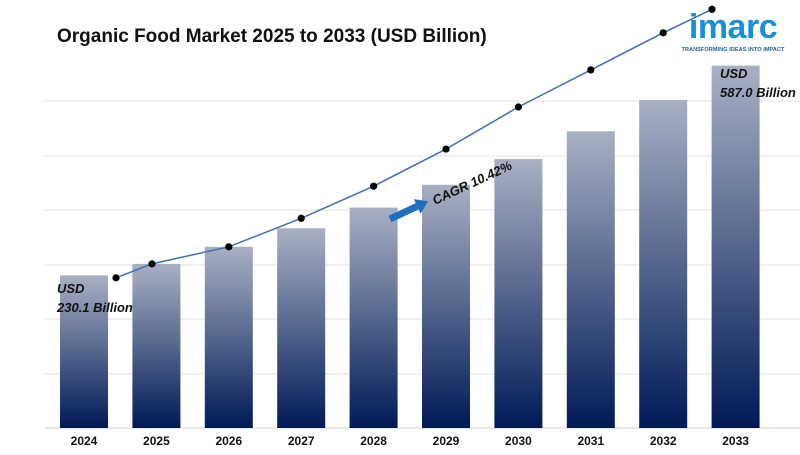 The image size is (800, 455). I want to click on x-tick-2026: 2026, so click(228, 441).